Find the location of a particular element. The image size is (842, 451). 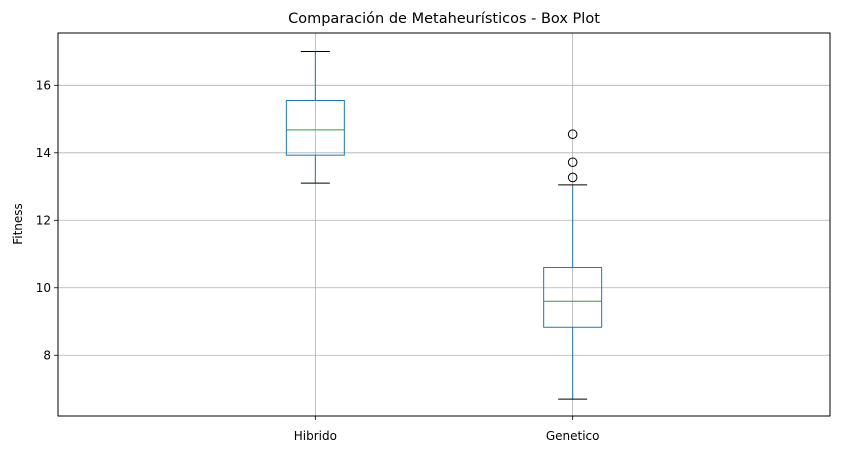

y-axis-ticks: 8 10 12 14 16 is located at coordinates (47, 220).